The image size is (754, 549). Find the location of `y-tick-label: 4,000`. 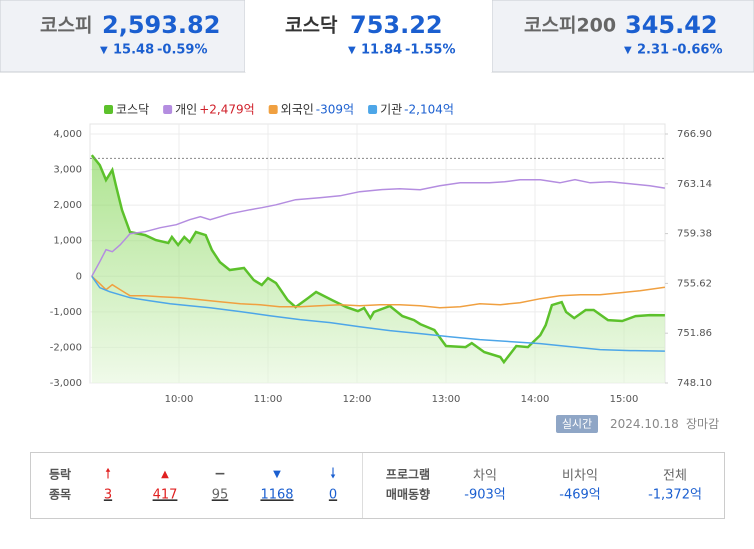

y-tick-label: 4,000 is located at coordinates (67, 134).